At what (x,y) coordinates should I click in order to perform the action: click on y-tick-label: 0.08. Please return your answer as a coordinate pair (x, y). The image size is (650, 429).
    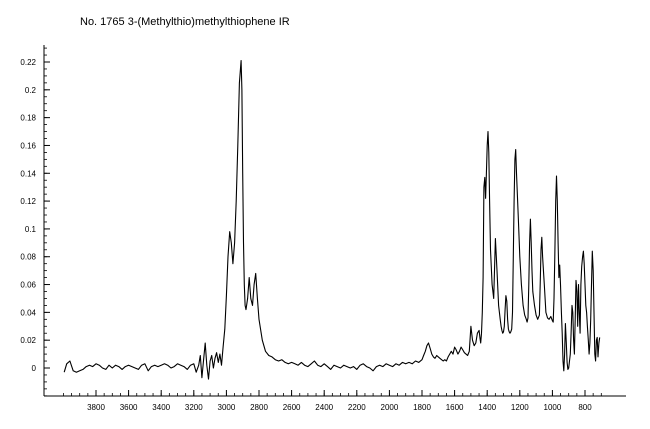
    Looking at the image, I should click on (28, 257).